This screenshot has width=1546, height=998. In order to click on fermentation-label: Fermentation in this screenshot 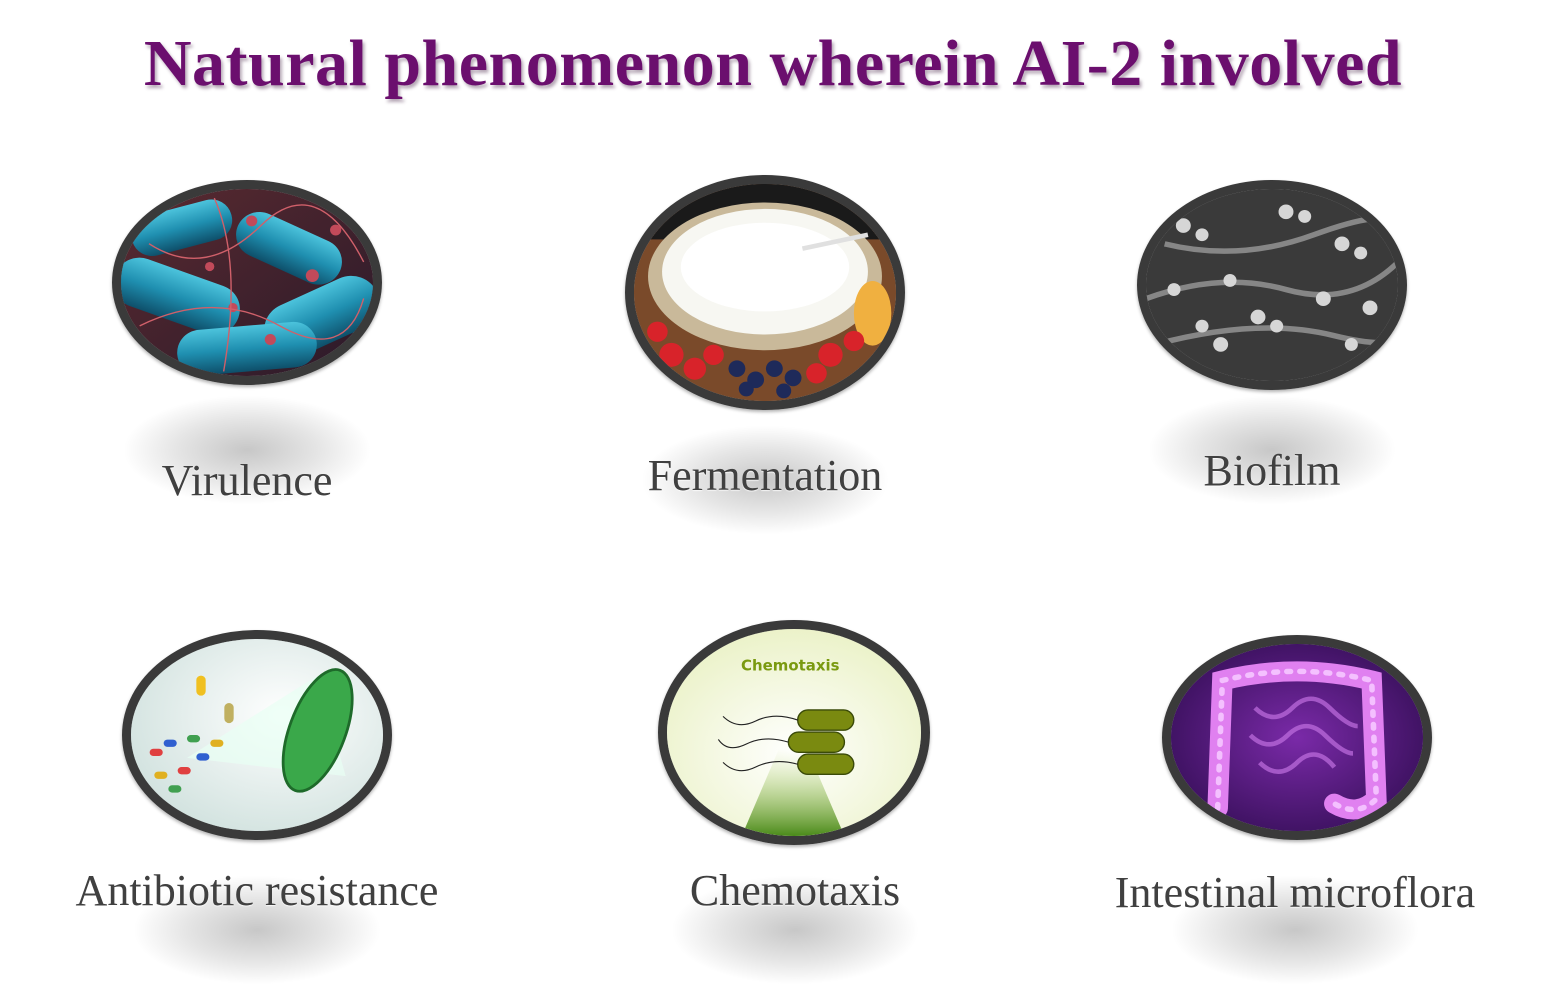, I will do `click(765, 475)`.